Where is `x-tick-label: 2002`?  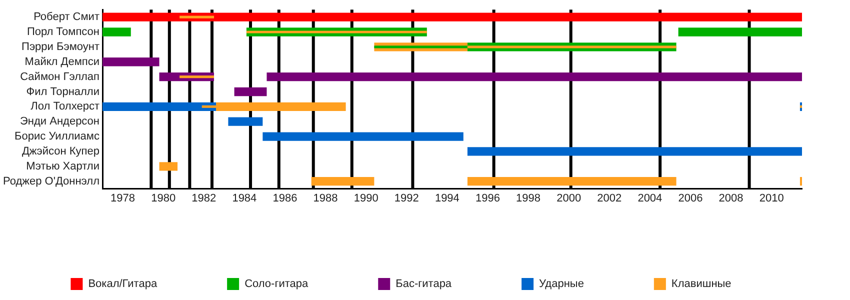
x-tick-label: 2002 is located at coordinates (609, 198).